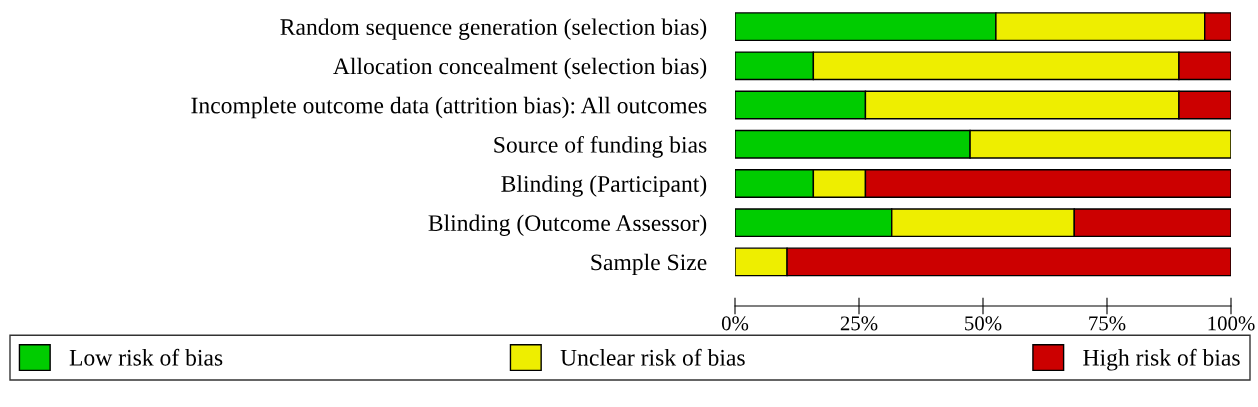 Image resolution: width=1258 pixels, height=407 pixels. What do you see at coordinates (567, 225) in the screenshot?
I see `y-tick-label: Blinding (Outcome Assessor)` at bounding box center [567, 225].